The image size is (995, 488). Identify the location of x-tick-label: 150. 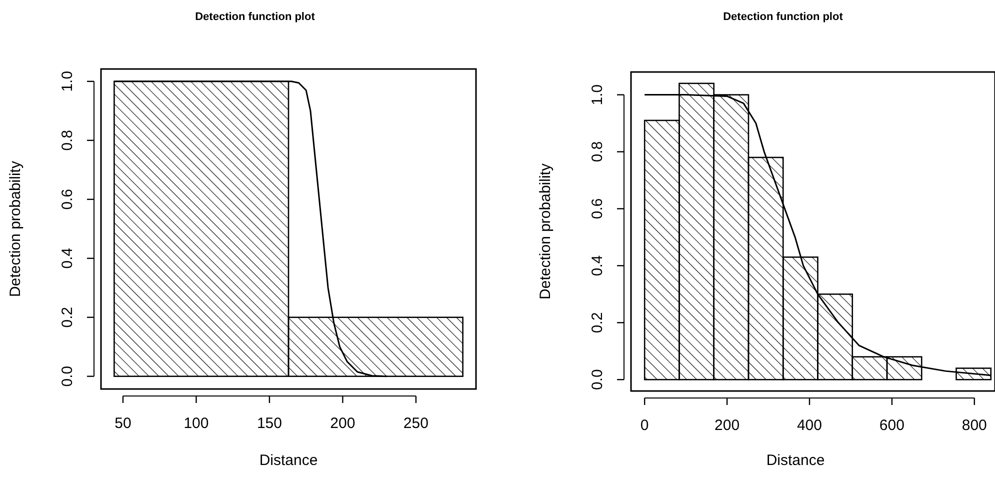
(269, 423).